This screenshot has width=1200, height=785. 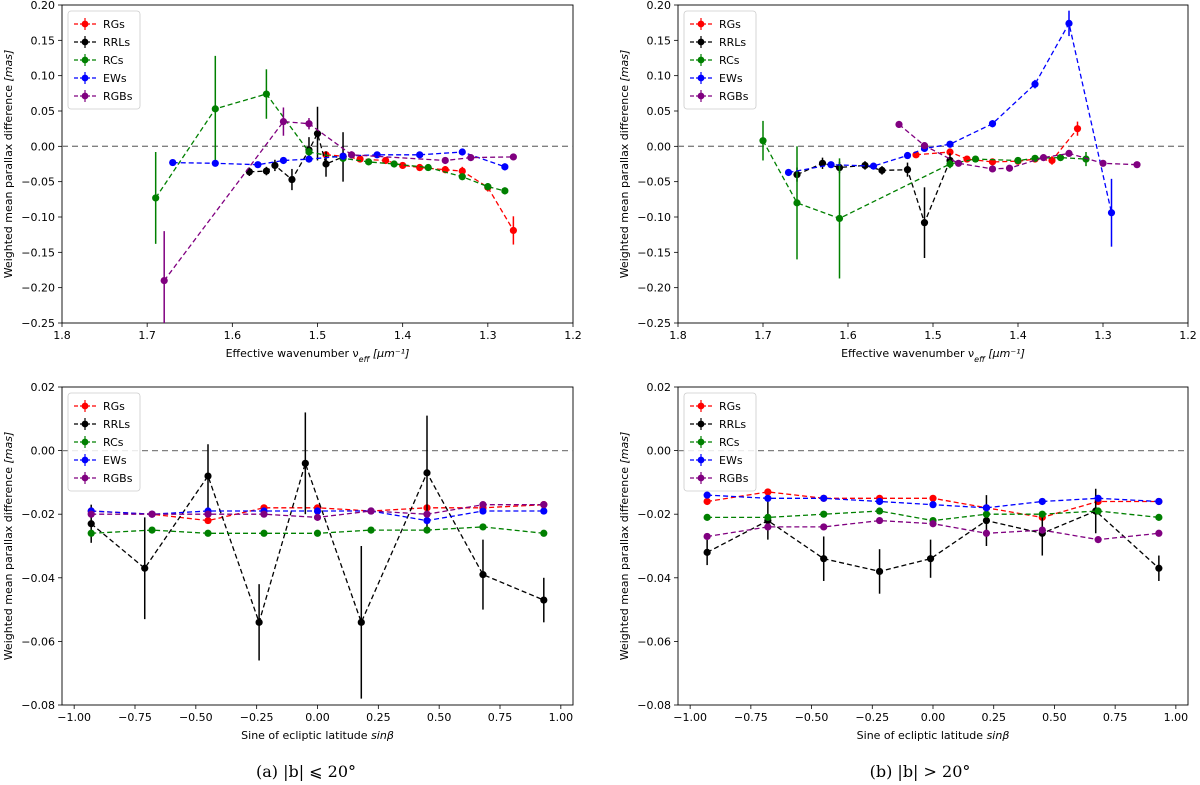 What do you see at coordinates (920, 771) in the screenshot?
I see `caption-b: (b) |b| > 20°` at bounding box center [920, 771].